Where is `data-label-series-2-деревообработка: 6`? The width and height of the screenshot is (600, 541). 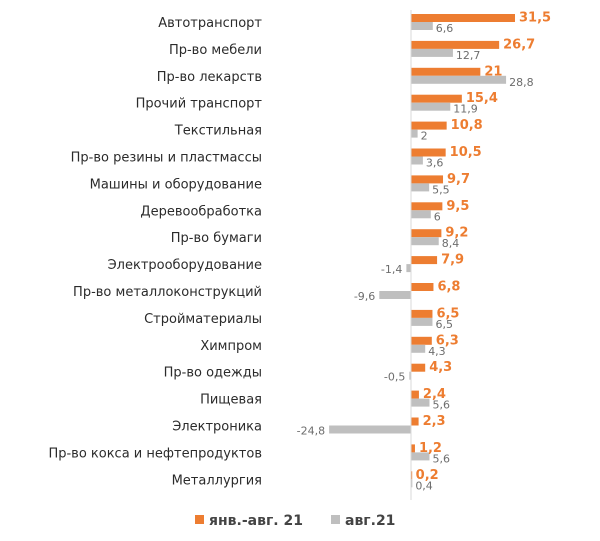 data-label-series-2-деревообработка: 6 is located at coordinates (437, 216).